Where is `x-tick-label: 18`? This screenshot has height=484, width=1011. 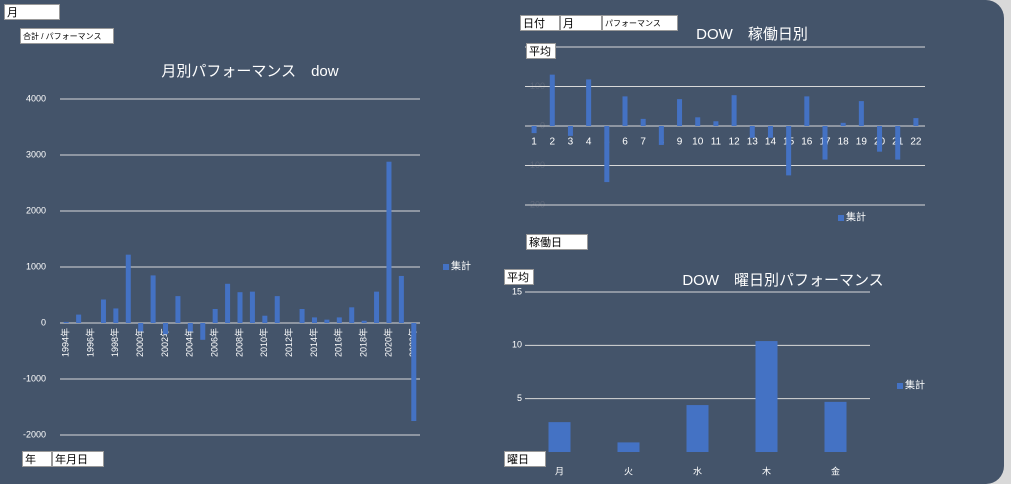
x-tick-label: 18 is located at coordinates (844, 142).